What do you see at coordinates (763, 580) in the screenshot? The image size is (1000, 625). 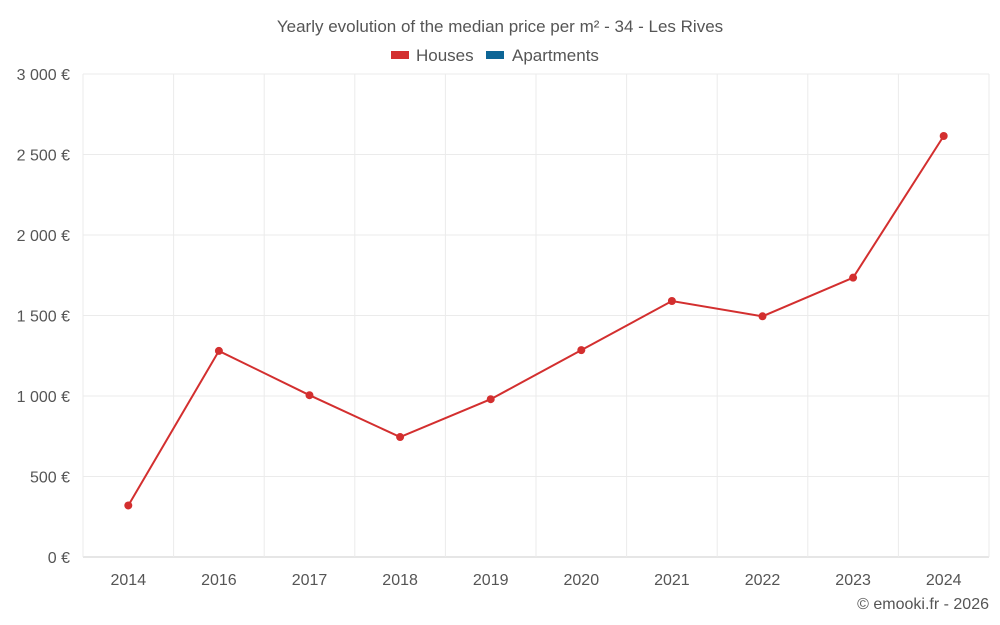 I see `x-tick-label: 2022` at bounding box center [763, 580].